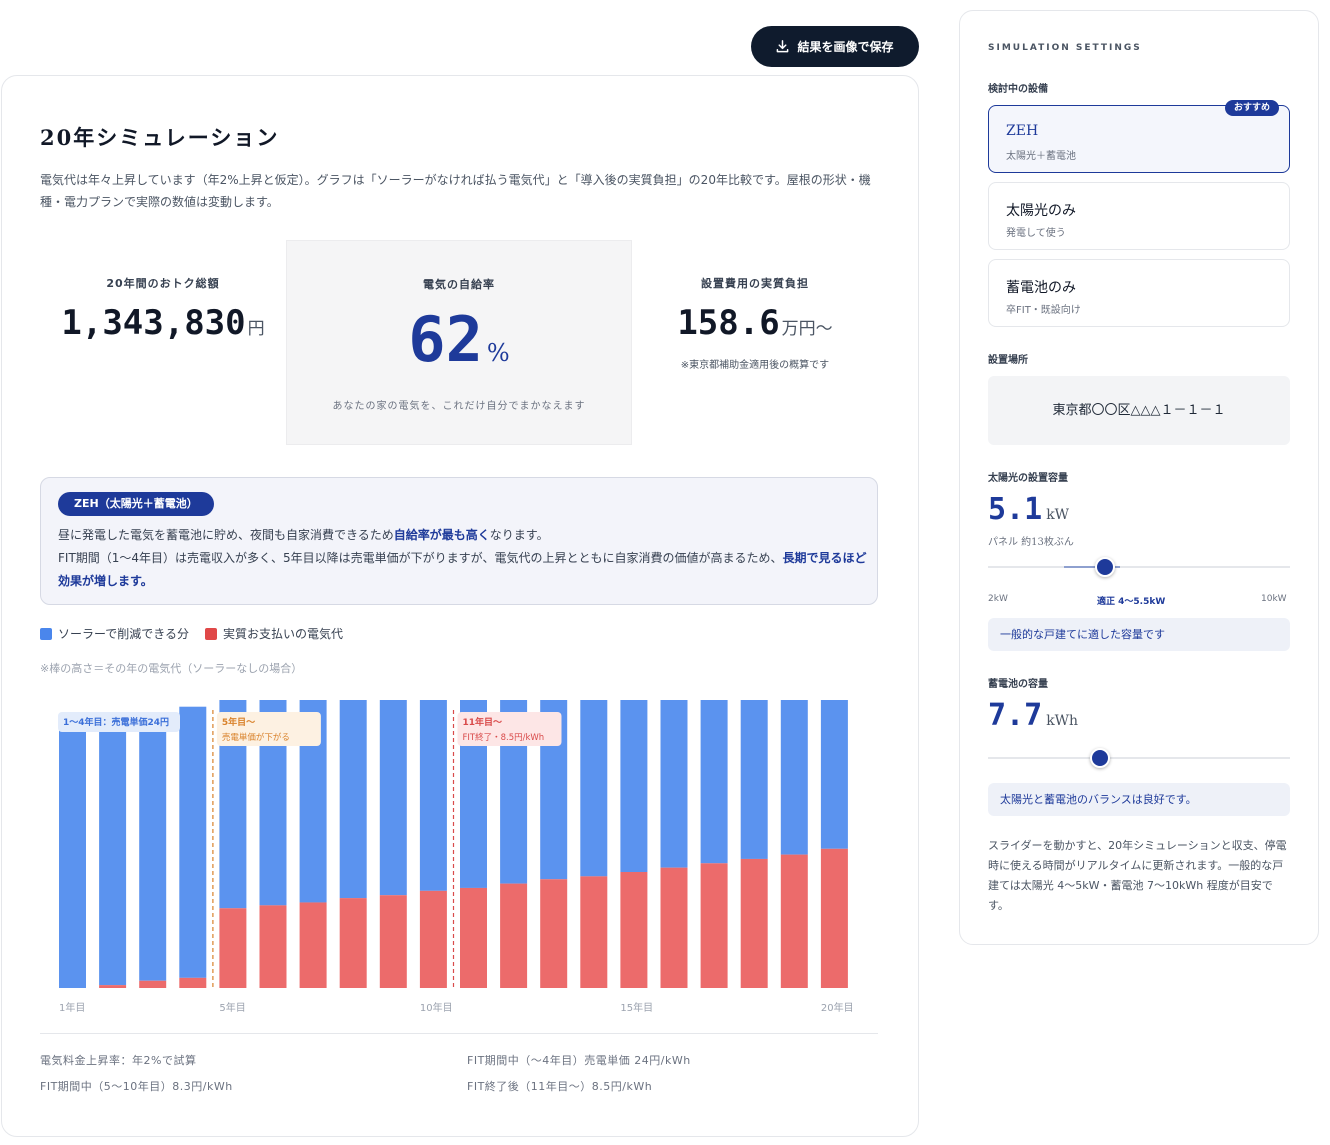 This screenshot has height=1145, width=1330. Describe the element at coordinates (171, 668) in the screenshot. I see `chart-note: ※棒の高さ＝その年の電気代（ソーラーなしの場合）` at that location.